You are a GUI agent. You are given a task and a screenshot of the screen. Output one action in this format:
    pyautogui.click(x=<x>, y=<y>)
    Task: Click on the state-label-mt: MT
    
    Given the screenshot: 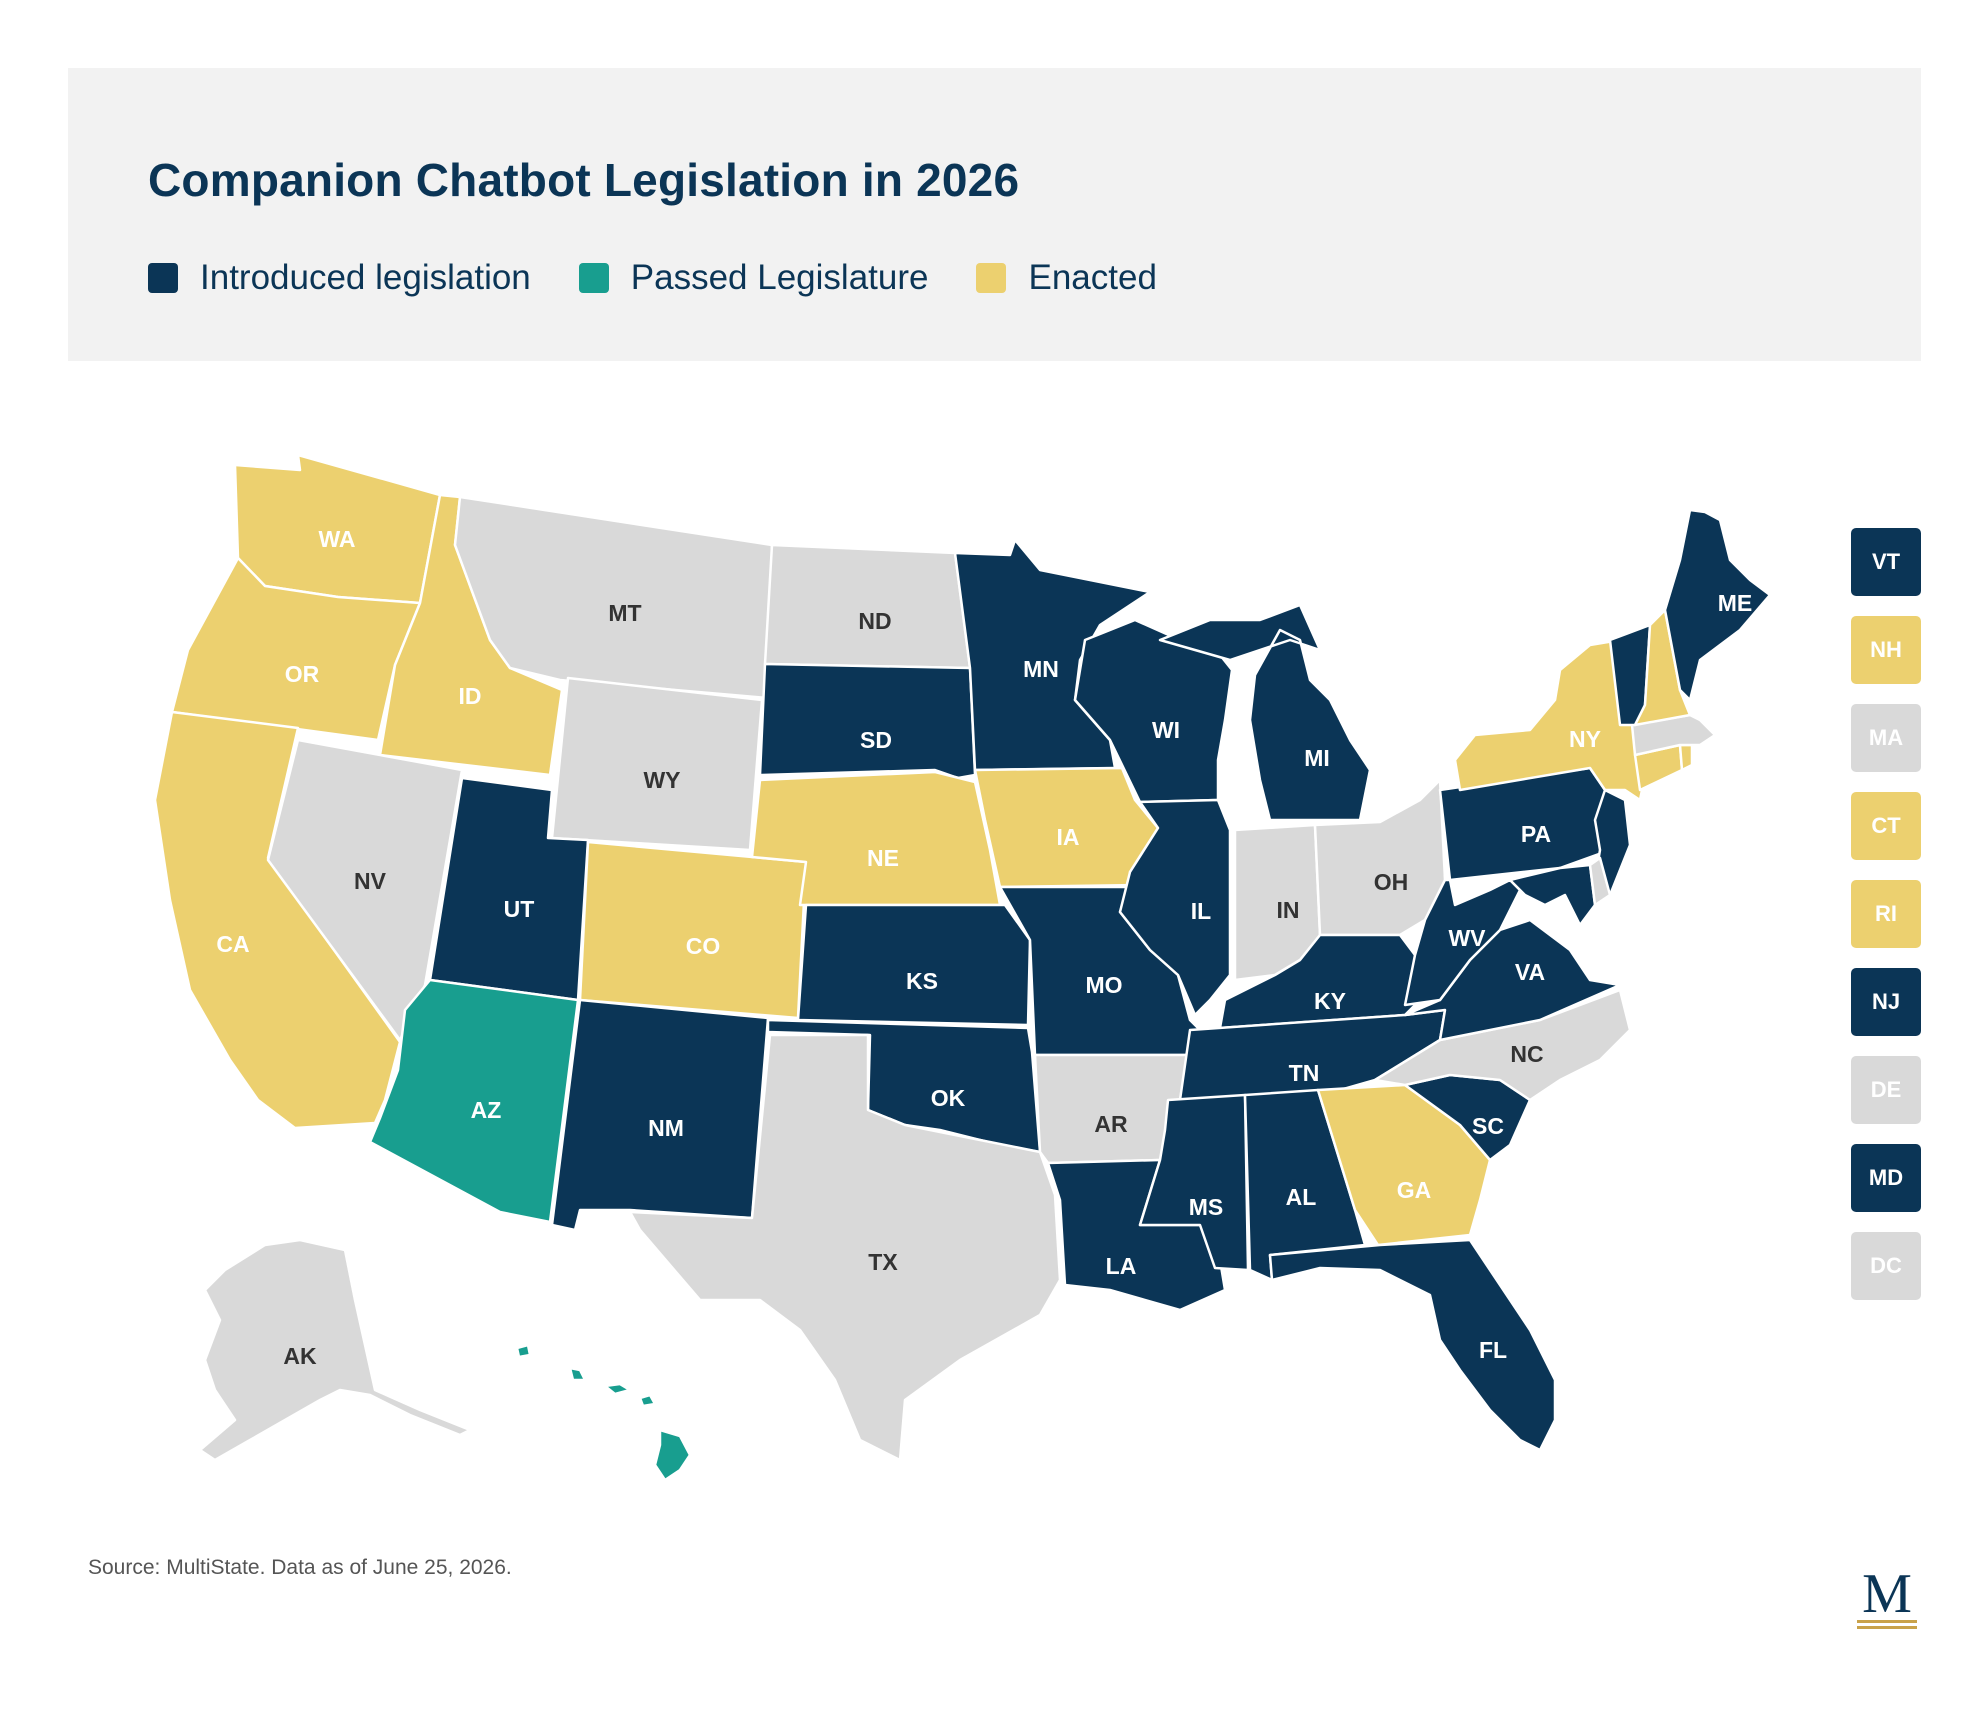 What is the action you would take?
    pyautogui.click(x=624, y=613)
    